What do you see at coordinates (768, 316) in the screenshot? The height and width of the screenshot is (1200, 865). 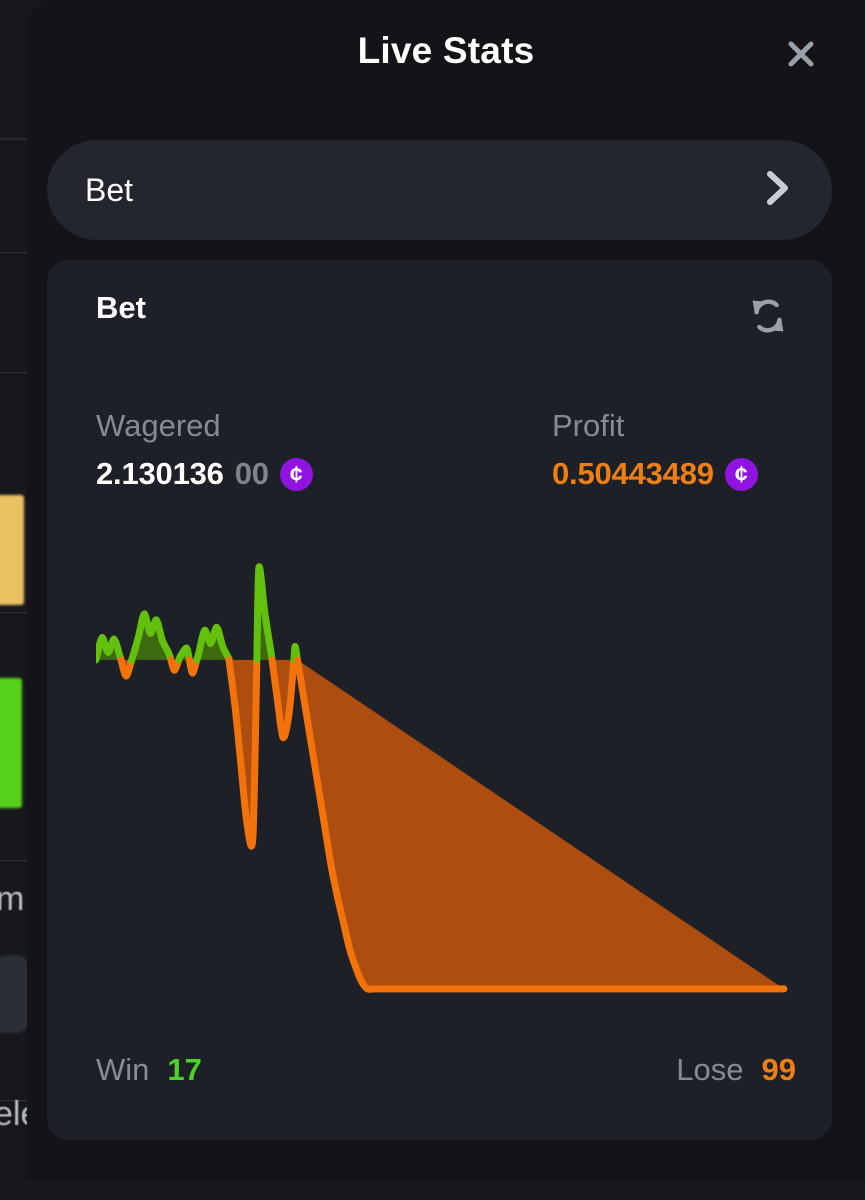 I see `refresh-icon` at bounding box center [768, 316].